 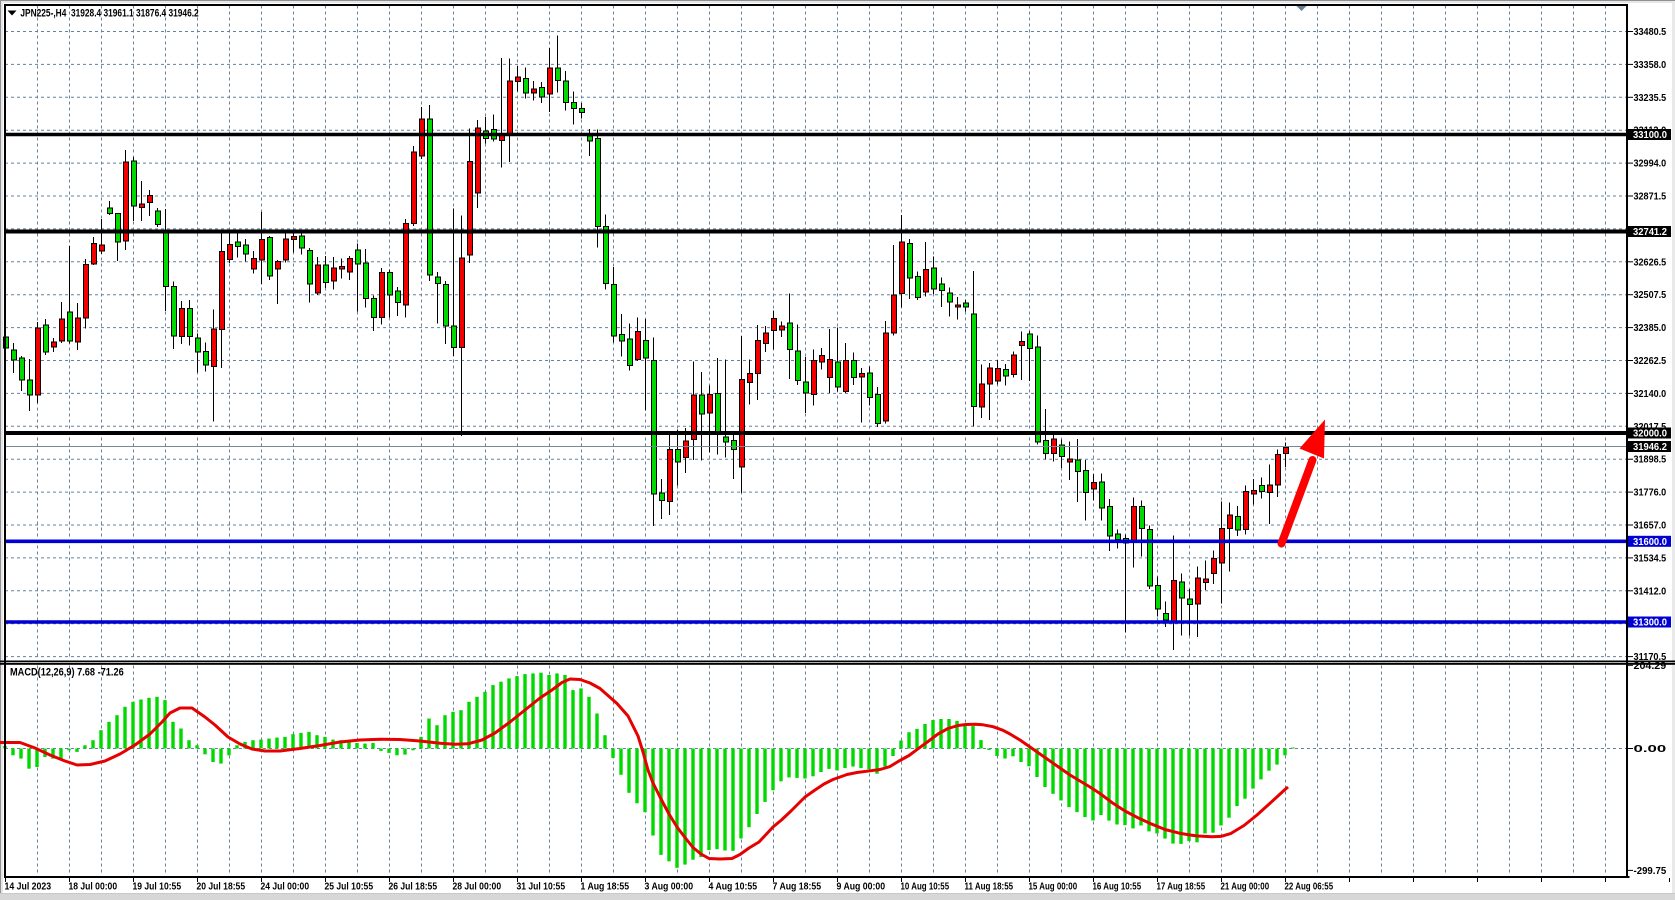 I want to click on svg-text: 21 Aug 00:00, so click(x=1245, y=887).